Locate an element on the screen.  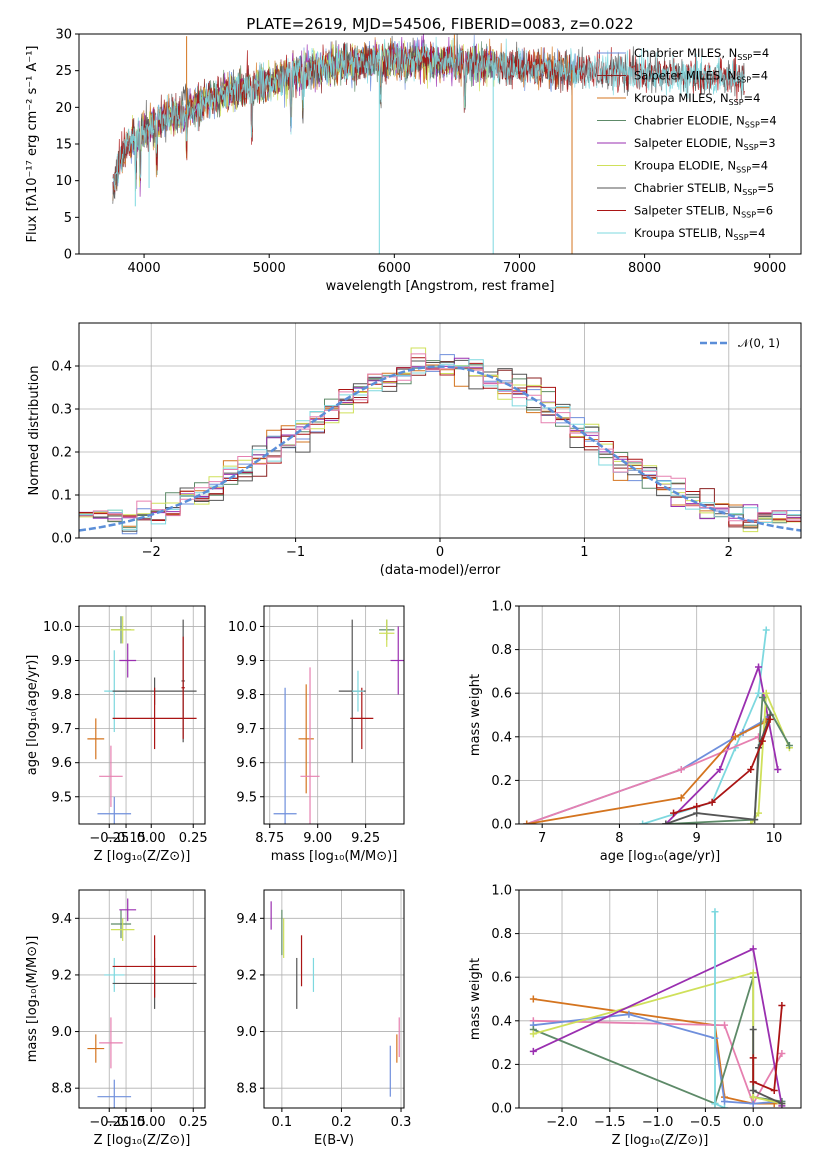
x-axis-label: E(B-V) is located at coordinates (334, 1140).